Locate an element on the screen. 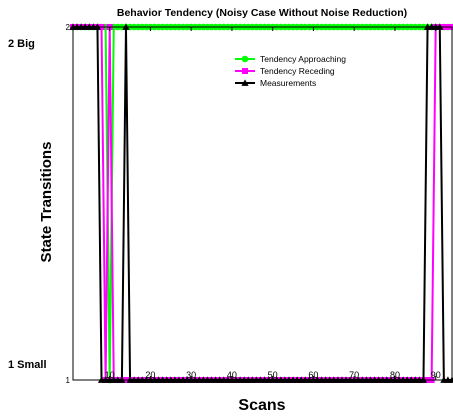  legend-label: Tendency Receding is located at coordinates (297, 71).